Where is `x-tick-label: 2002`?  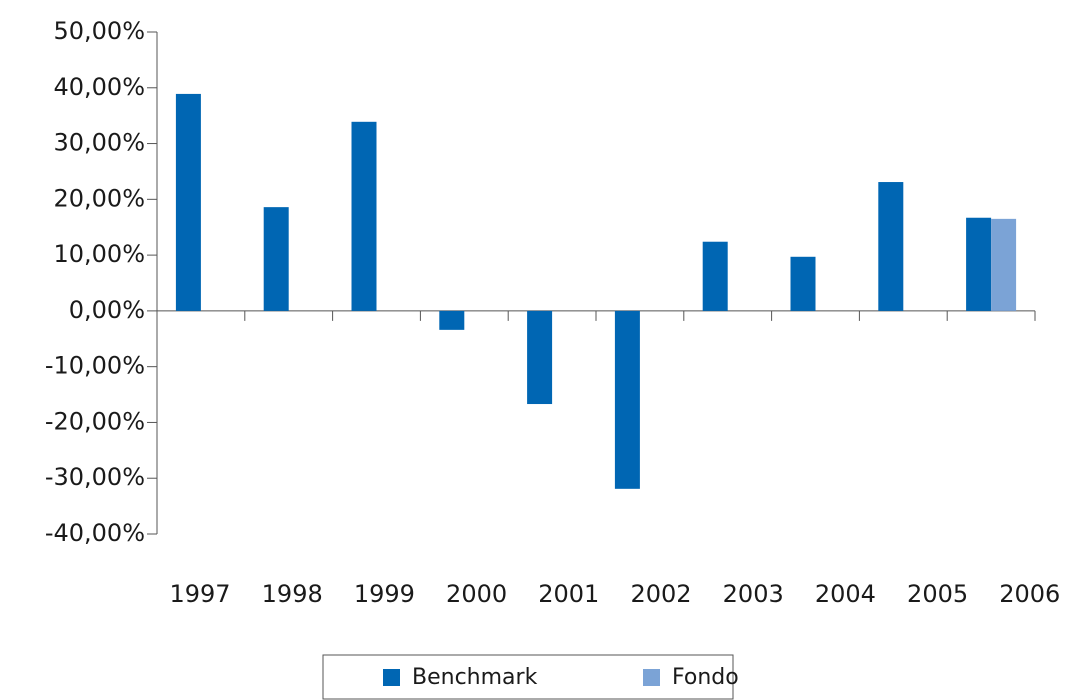
x-tick-label: 2002 is located at coordinates (660, 594).